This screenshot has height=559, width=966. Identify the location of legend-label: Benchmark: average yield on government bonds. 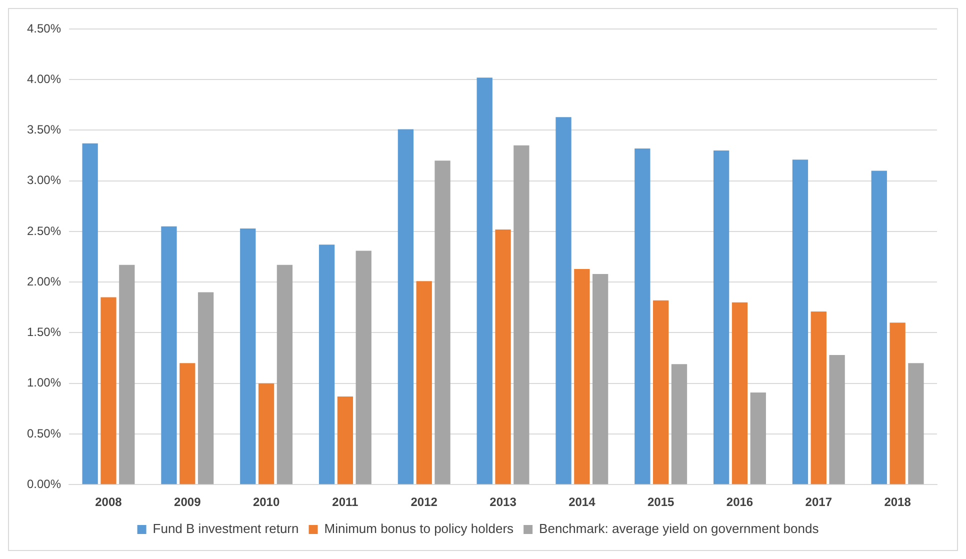
(679, 528).